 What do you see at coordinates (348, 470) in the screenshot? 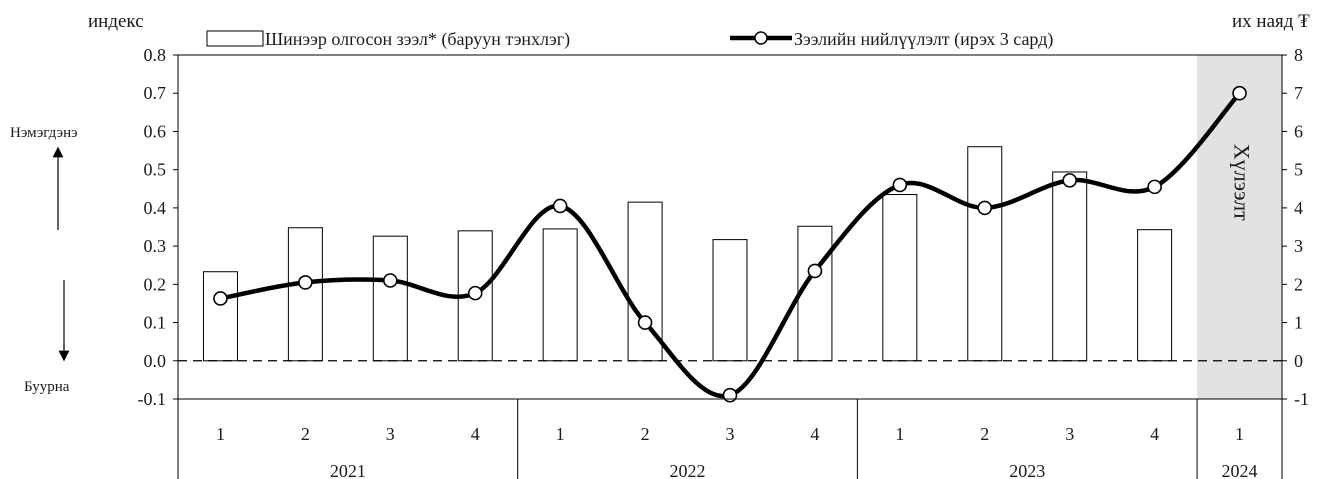
I see `year-label: 2021` at bounding box center [348, 470].